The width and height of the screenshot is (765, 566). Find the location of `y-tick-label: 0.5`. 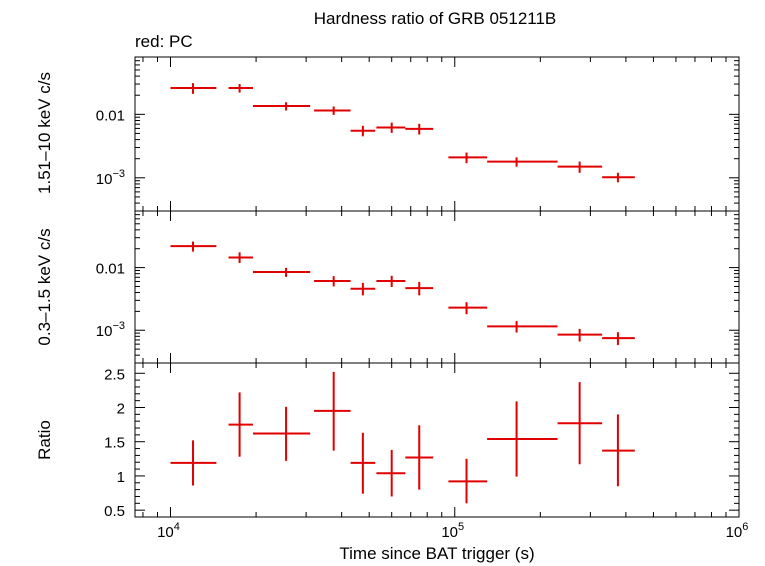

y-tick-label: 0.5 is located at coordinates (114, 511).